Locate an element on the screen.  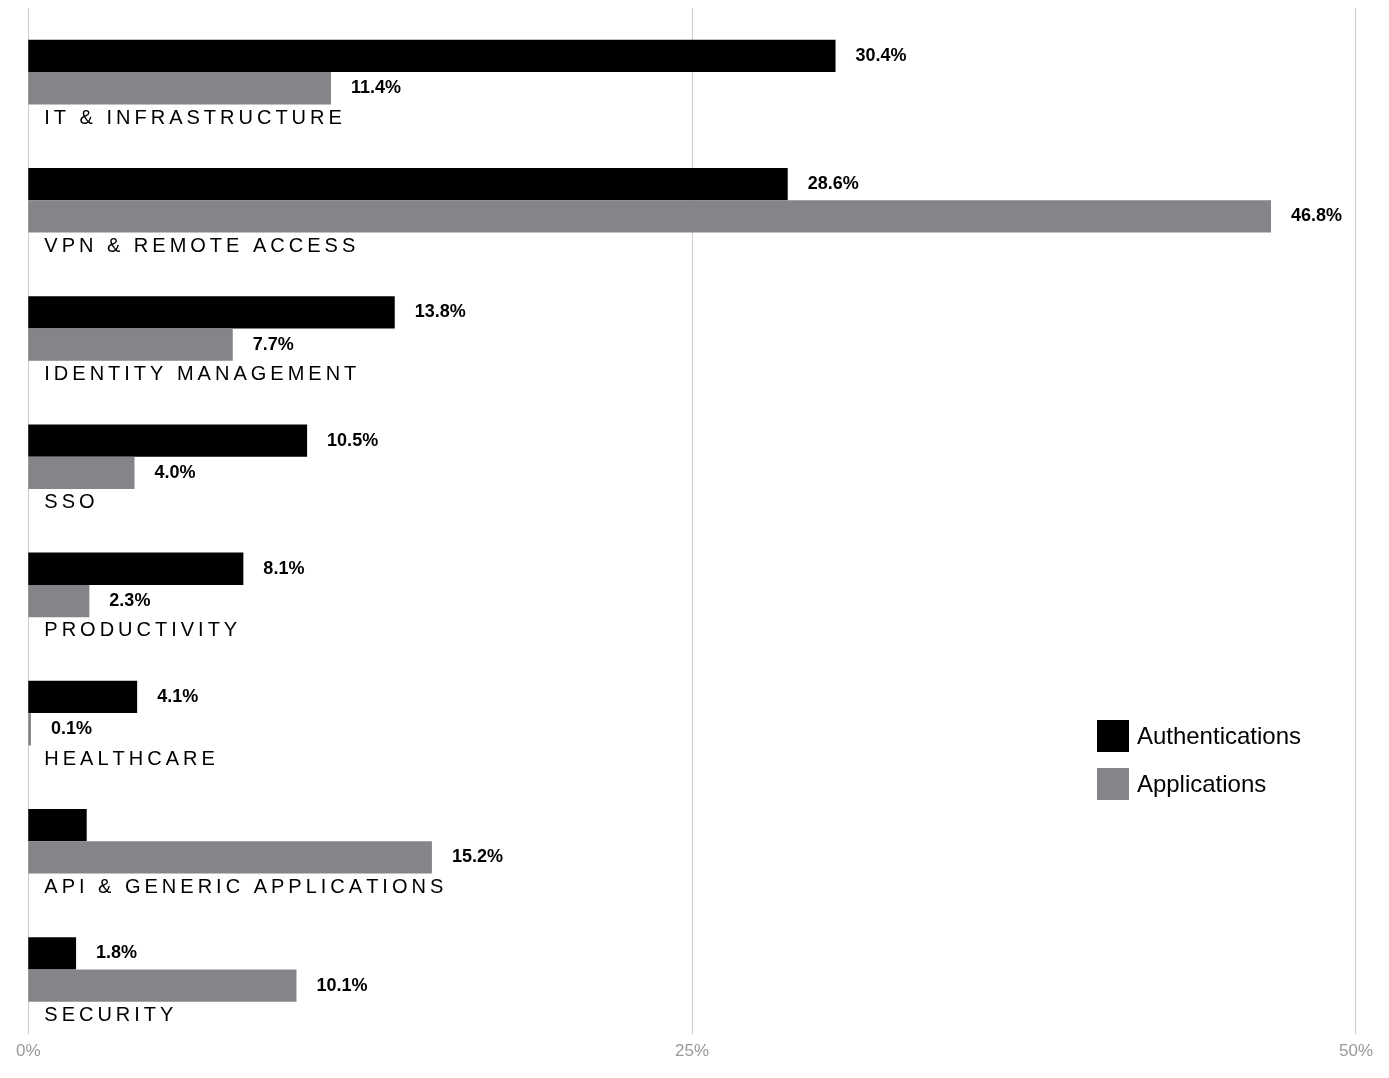
data-label: 1.8% is located at coordinates (117, 952).